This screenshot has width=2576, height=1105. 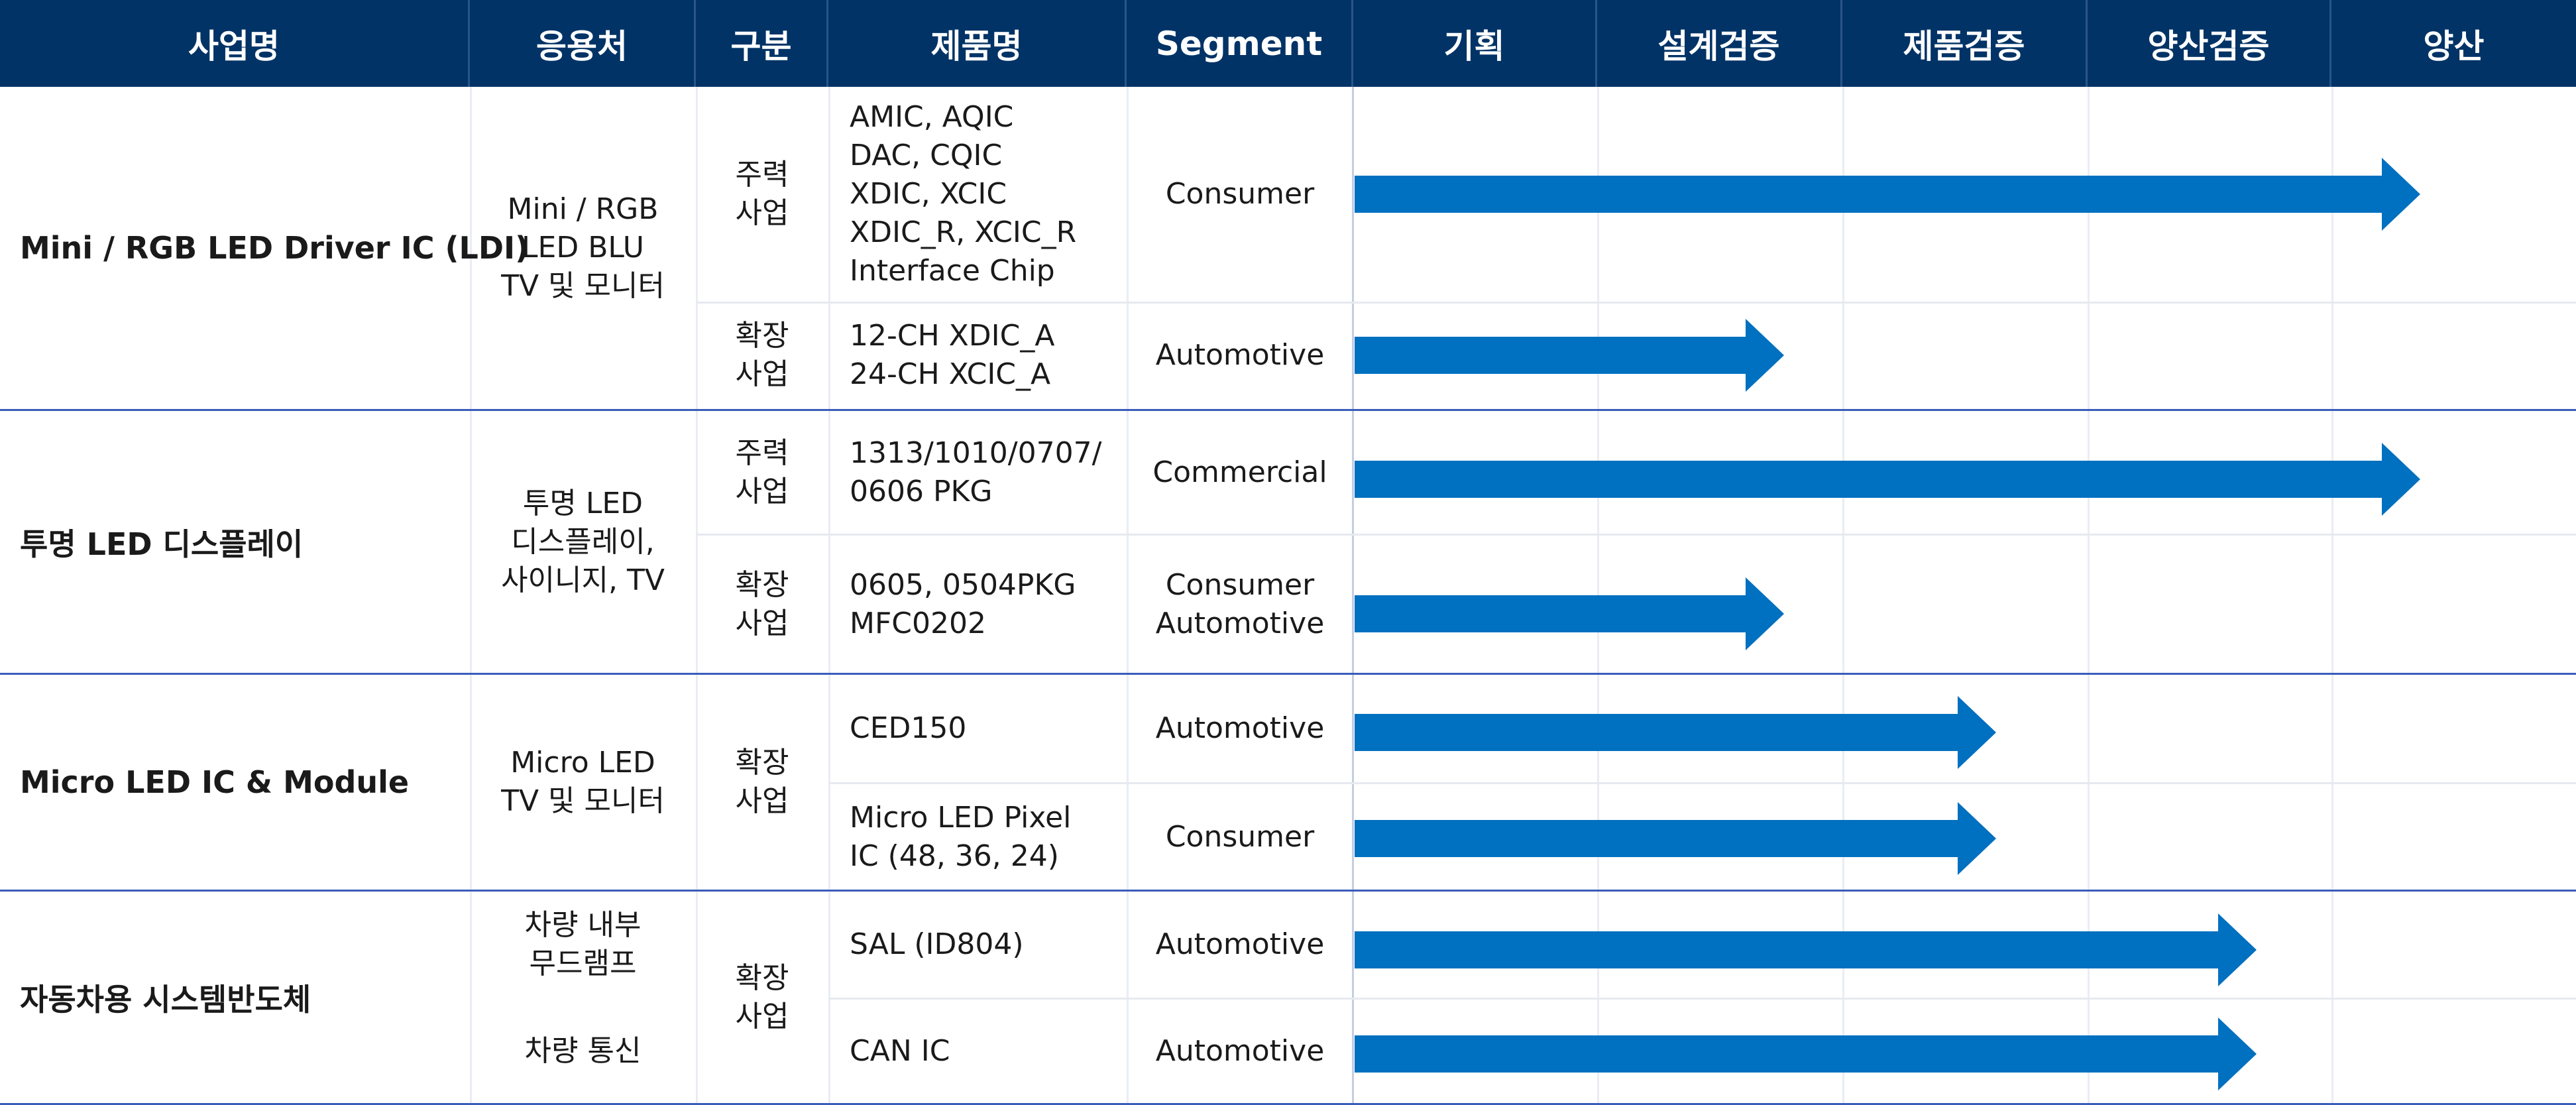 What do you see at coordinates (583, 541) in the screenshot?
I see `application-cell: 투명 LED 디스플레이, 사이니지, TV` at bounding box center [583, 541].